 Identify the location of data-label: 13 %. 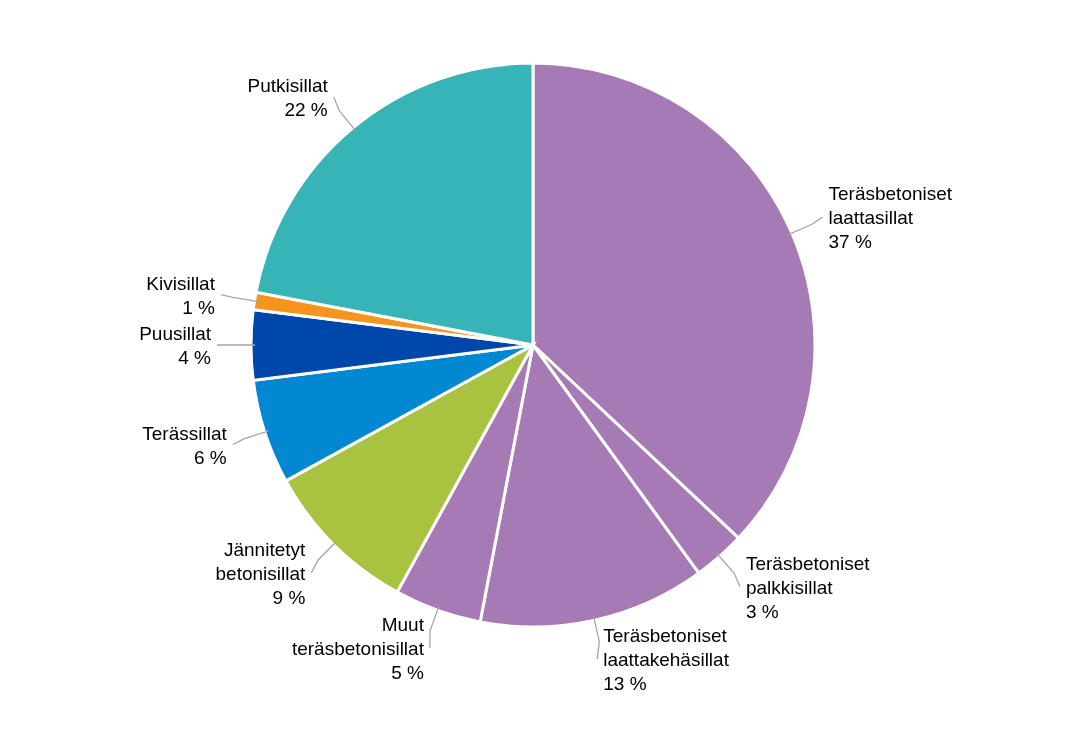
(625, 684).